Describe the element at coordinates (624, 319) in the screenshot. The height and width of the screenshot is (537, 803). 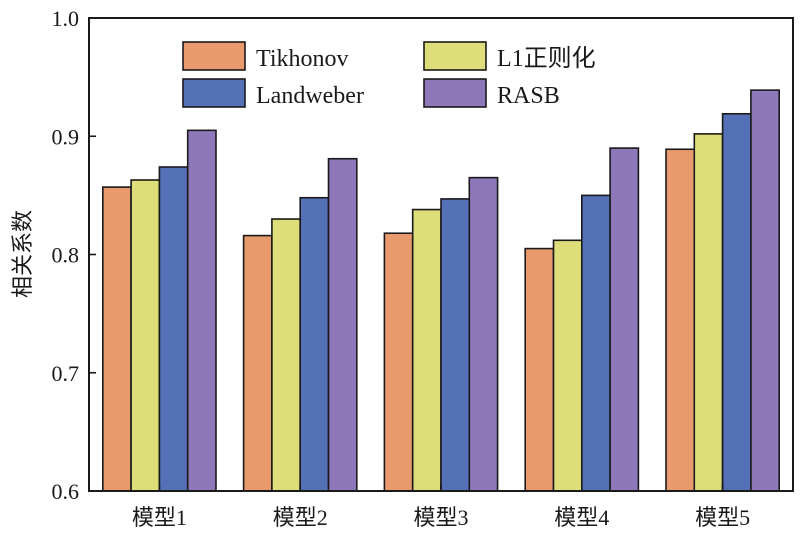
I see `bar-series4-category4` at that location.